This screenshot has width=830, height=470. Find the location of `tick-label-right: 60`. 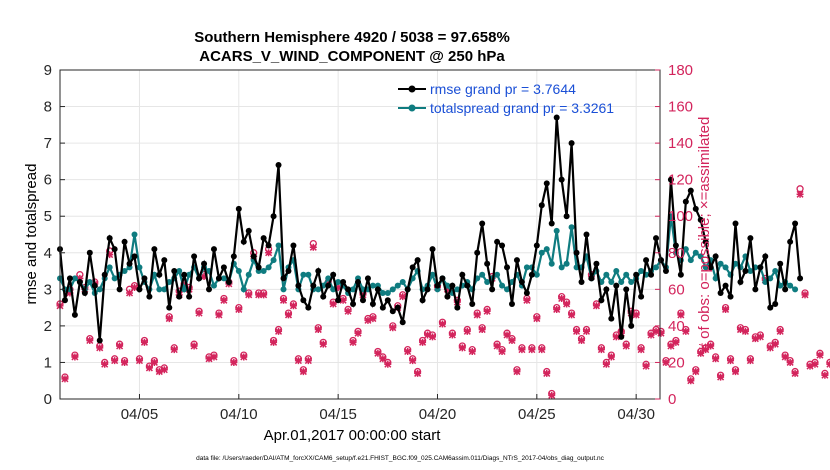

tick-label-right: 60 is located at coordinates (676, 289).